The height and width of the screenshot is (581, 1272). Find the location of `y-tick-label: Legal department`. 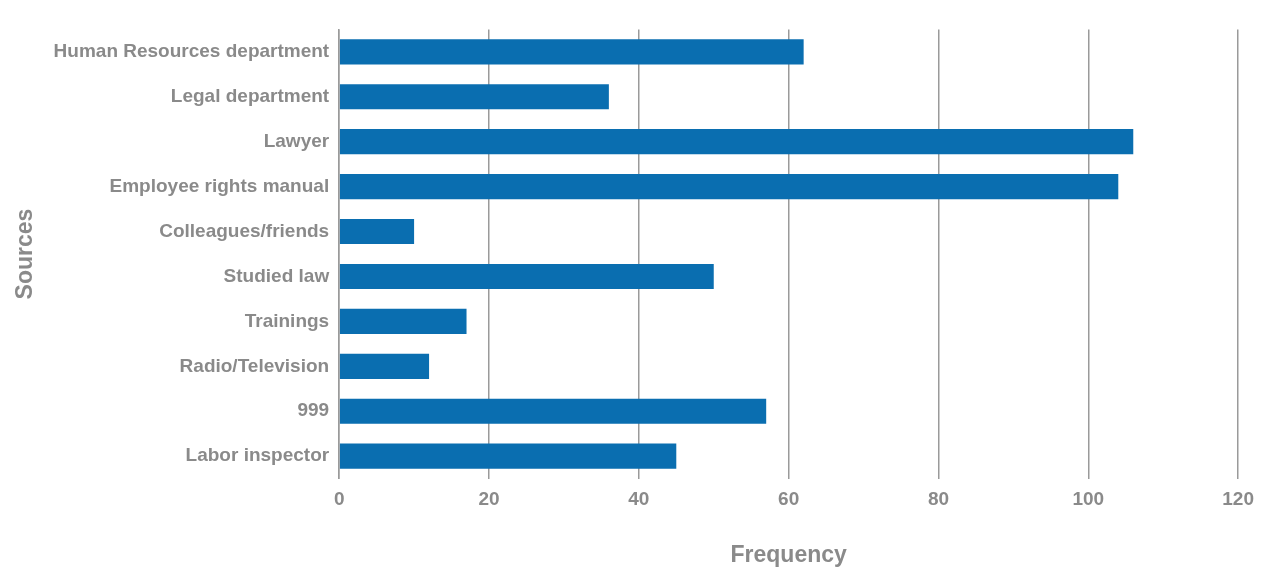

y-tick-label: Legal department is located at coordinates (250, 96).